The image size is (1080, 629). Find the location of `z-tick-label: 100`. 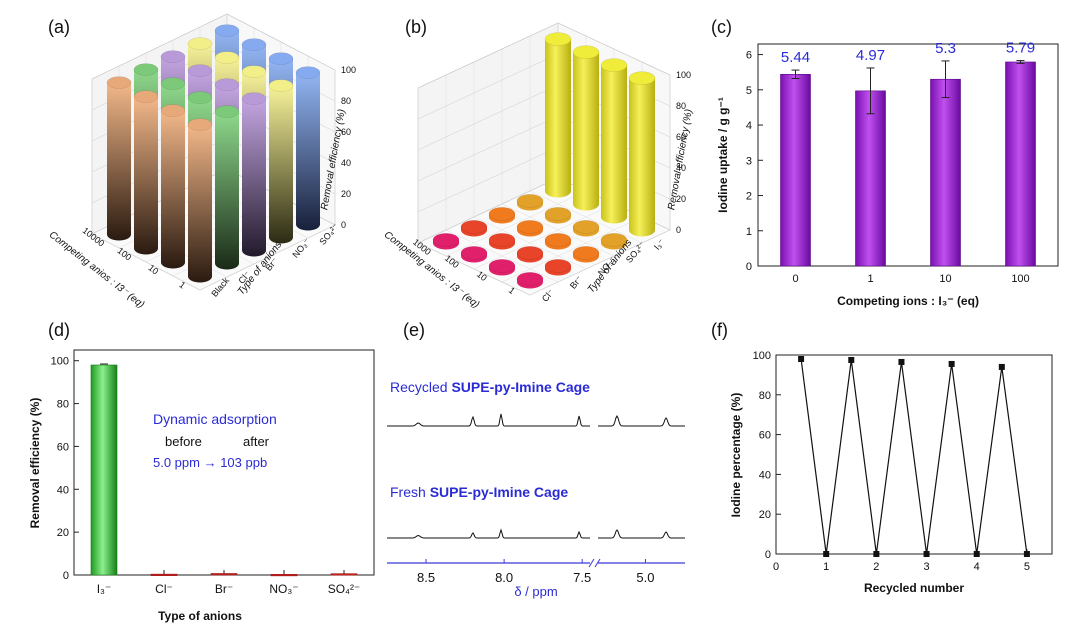

z-tick-label: 100 is located at coordinates (348, 70).